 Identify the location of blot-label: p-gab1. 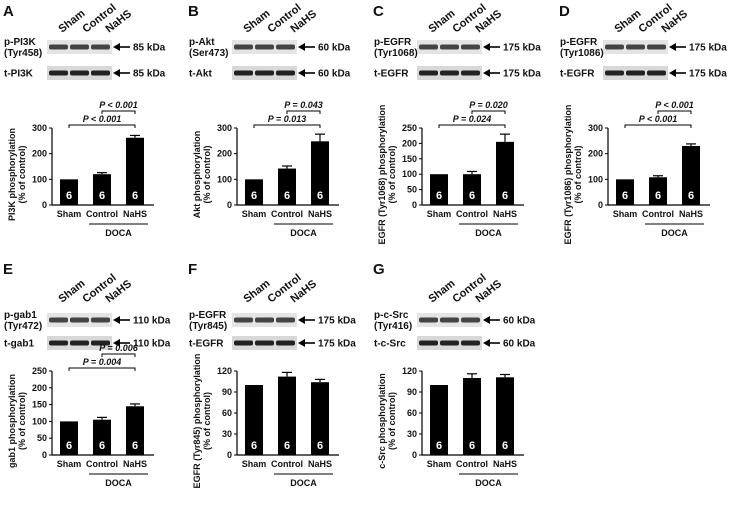
(20, 315).